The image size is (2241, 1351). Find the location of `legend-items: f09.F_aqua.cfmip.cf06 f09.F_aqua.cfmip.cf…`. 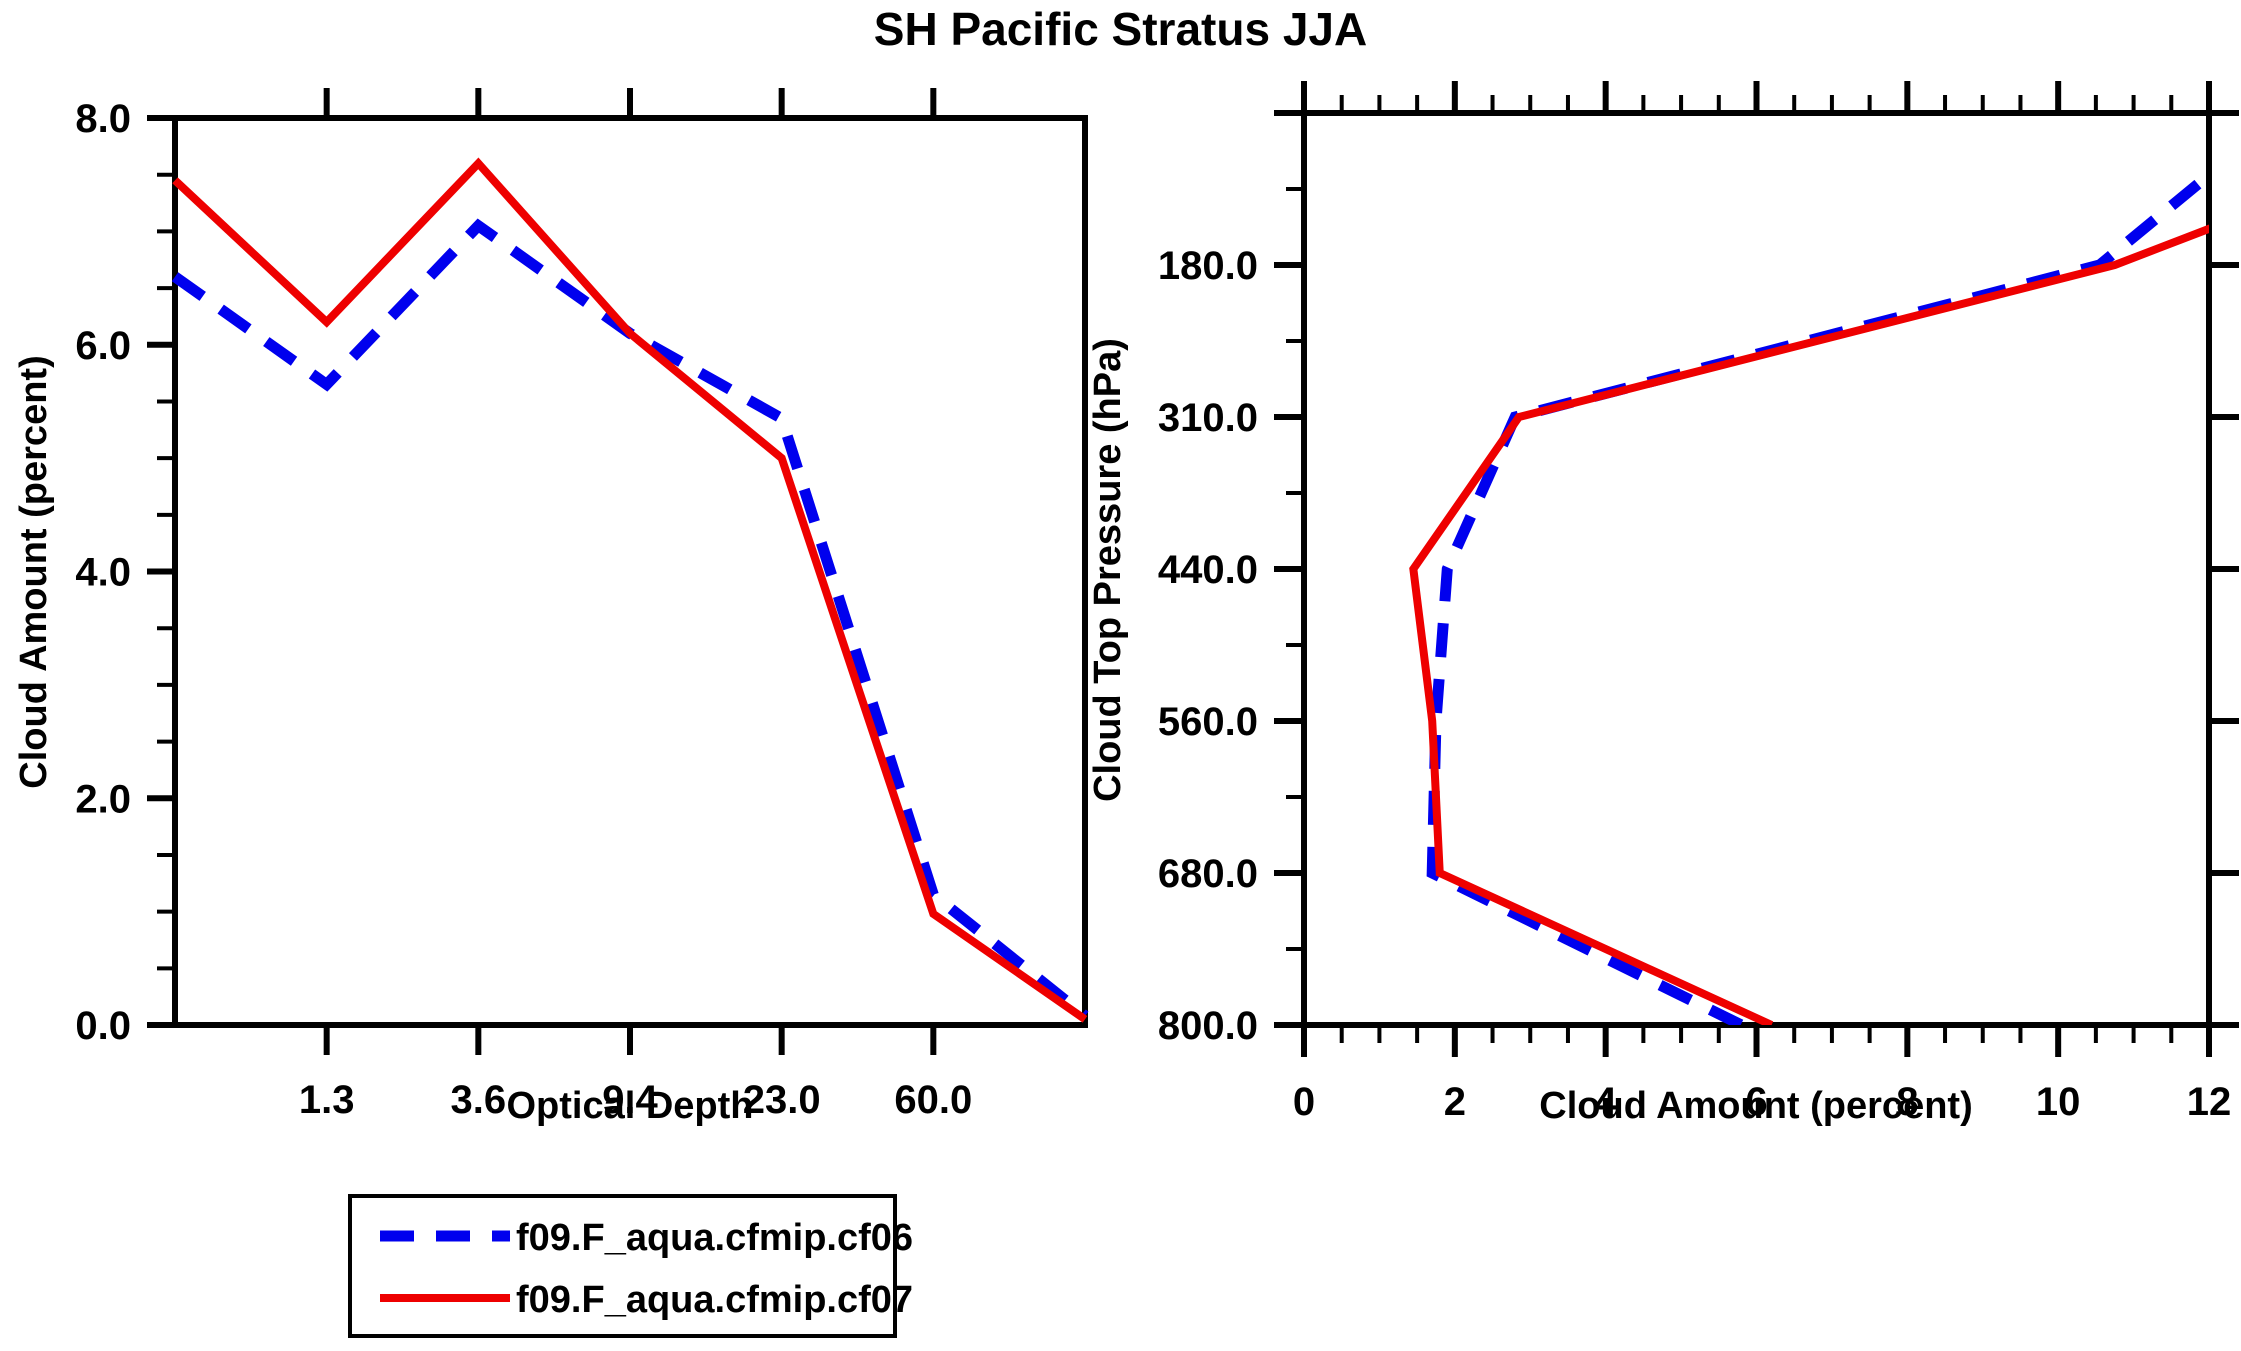

legend-items: f09.F_aqua.cfmip.cf06 f09.F_aqua.cfmip.cf… is located at coordinates (646, 1269).